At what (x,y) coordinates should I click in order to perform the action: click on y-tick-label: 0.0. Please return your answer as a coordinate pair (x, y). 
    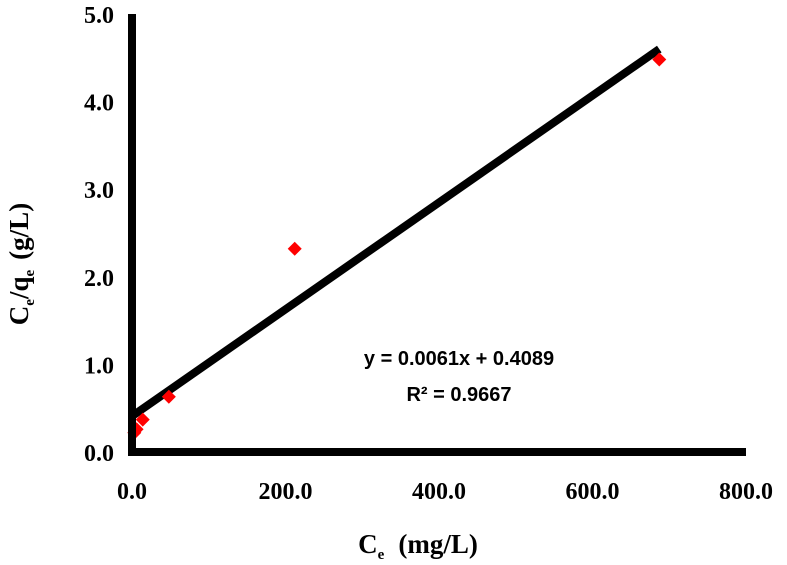
    Looking at the image, I should click on (99, 454).